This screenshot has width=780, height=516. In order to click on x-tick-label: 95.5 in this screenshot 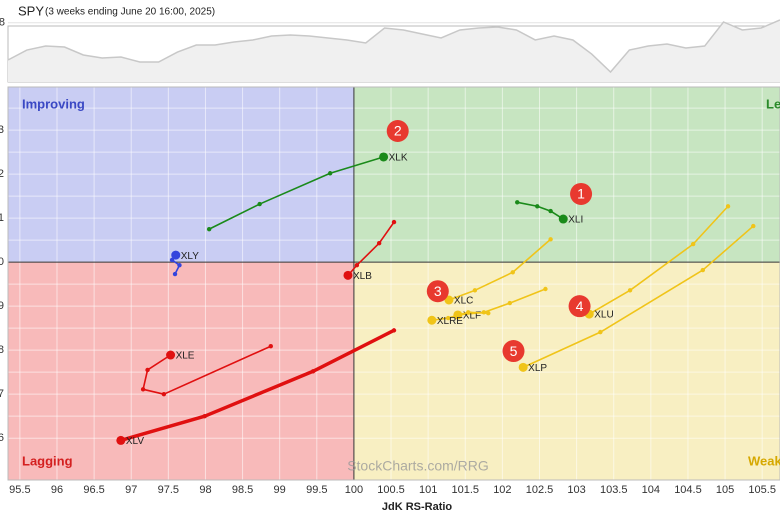, I will do `click(19, 490)`.